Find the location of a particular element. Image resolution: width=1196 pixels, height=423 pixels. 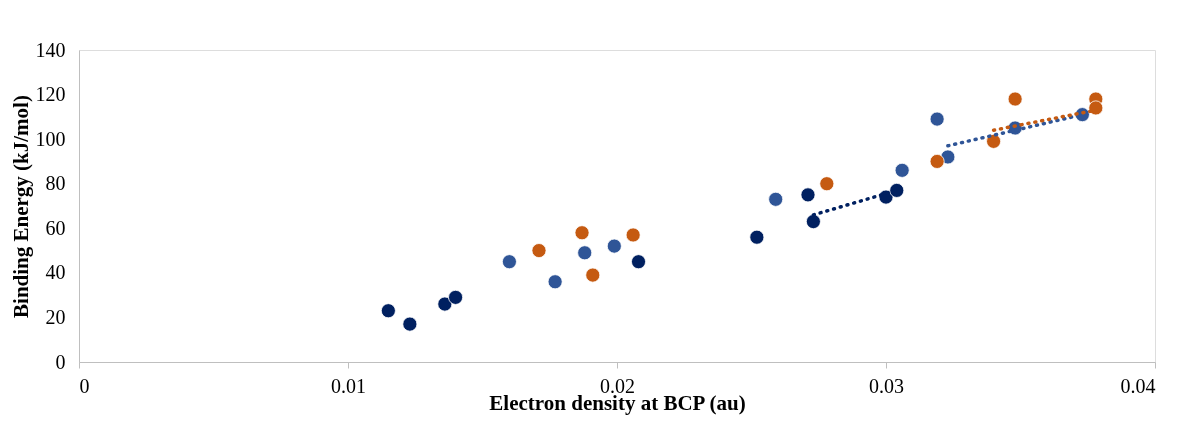

y-tick-label: 140 is located at coordinates (50, 49).